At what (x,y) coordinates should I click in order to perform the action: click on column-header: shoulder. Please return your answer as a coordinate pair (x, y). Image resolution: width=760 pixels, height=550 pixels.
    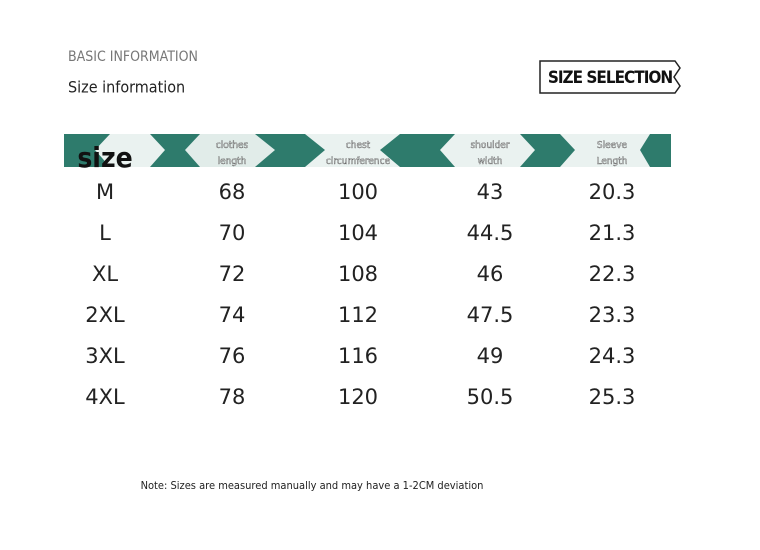
    Looking at the image, I should click on (489, 145).